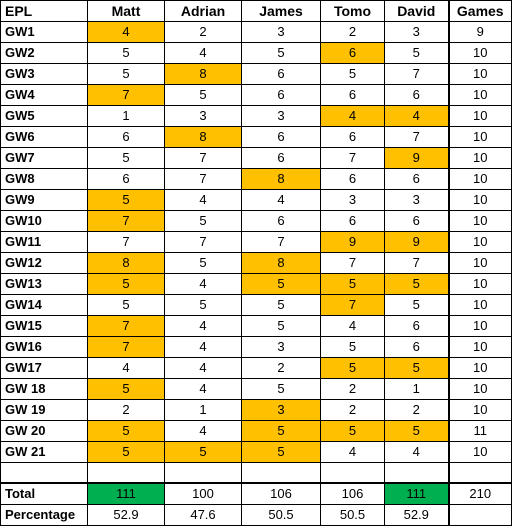  Describe the element at coordinates (44, 305) in the screenshot. I see `row-label: GW14` at that location.